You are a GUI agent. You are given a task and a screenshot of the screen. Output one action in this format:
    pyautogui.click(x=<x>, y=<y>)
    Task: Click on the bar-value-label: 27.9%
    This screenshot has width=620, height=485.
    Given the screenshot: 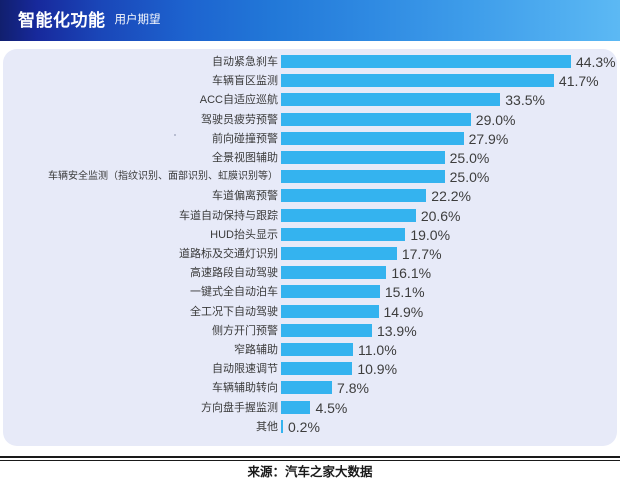 What is the action you would take?
    pyautogui.click(x=488, y=138)
    